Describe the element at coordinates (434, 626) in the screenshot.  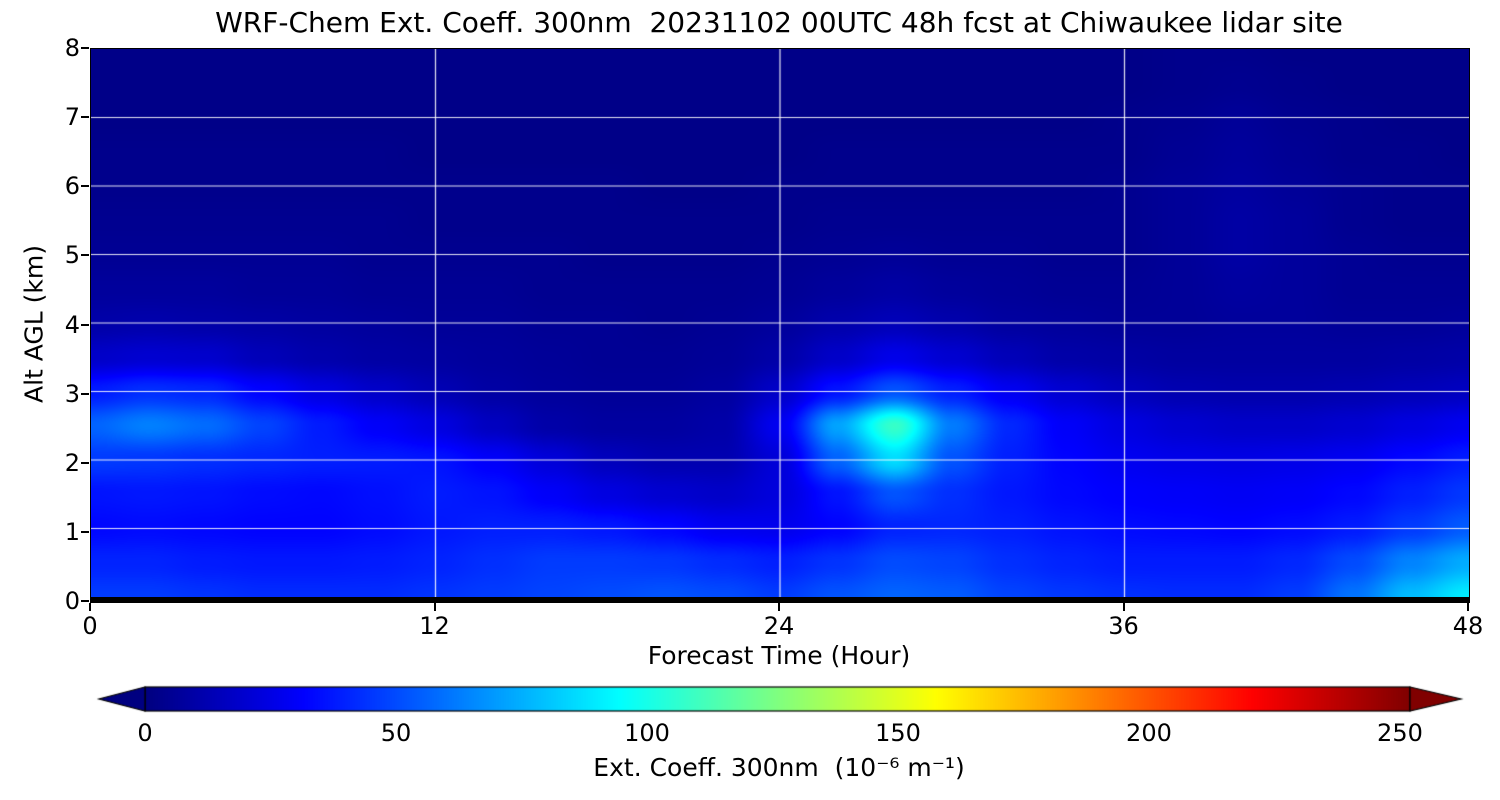
I see `x-tick-label: 12` at that location.